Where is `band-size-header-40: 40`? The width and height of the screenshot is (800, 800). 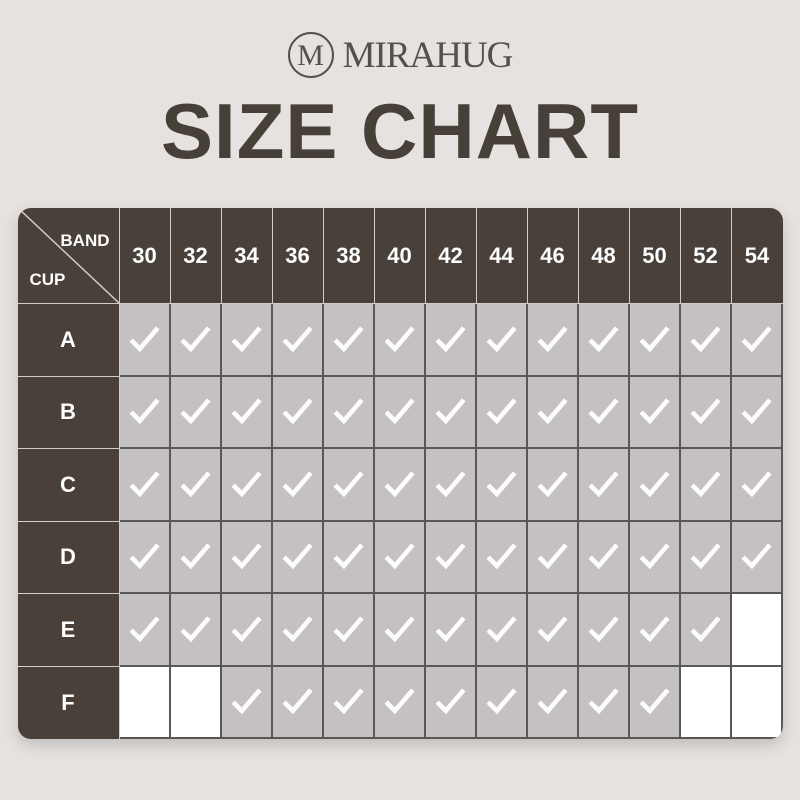
band-size-header-40: 40 is located at coordinates (400, 256).